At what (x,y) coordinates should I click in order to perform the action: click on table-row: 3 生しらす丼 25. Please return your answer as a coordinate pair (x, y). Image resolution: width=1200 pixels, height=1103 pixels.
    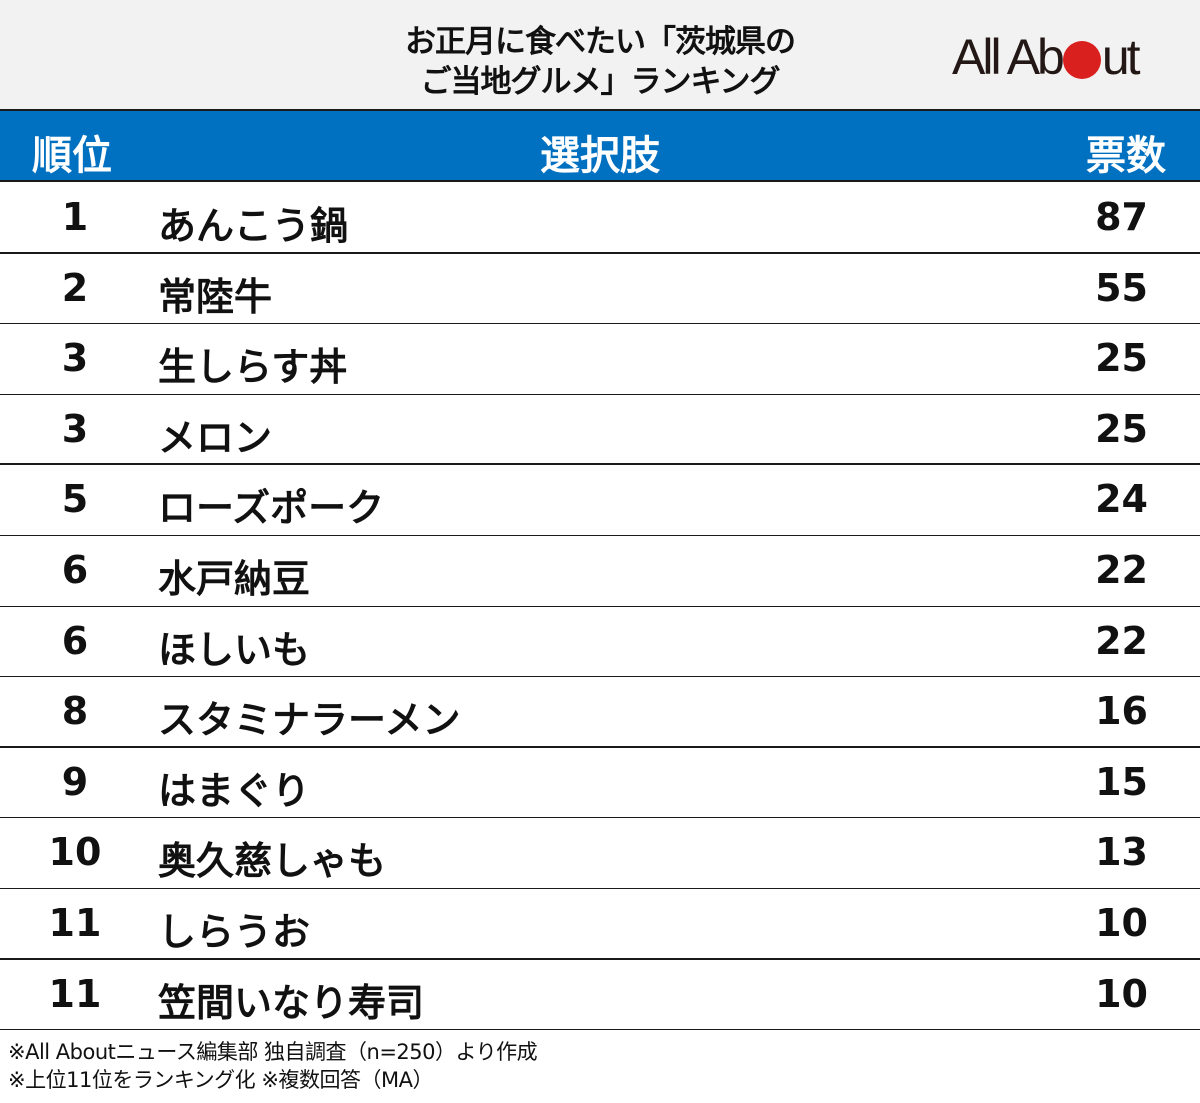
    Looking at the image, I should click on (600, 359).